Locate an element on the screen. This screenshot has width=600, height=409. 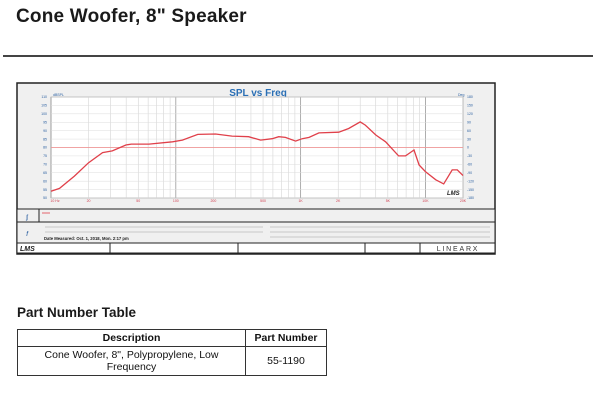
x-tick-label: 10K is located at coordinates (425, 201).